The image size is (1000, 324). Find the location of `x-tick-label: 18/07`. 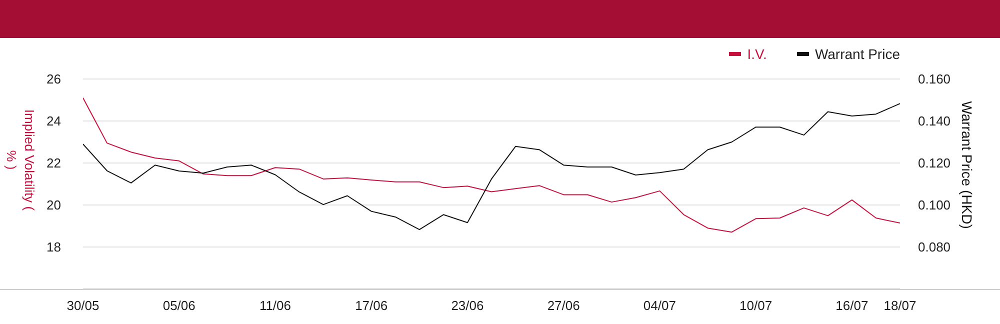

x-tick-label: 18/07 is located at coordinates (900, 306).